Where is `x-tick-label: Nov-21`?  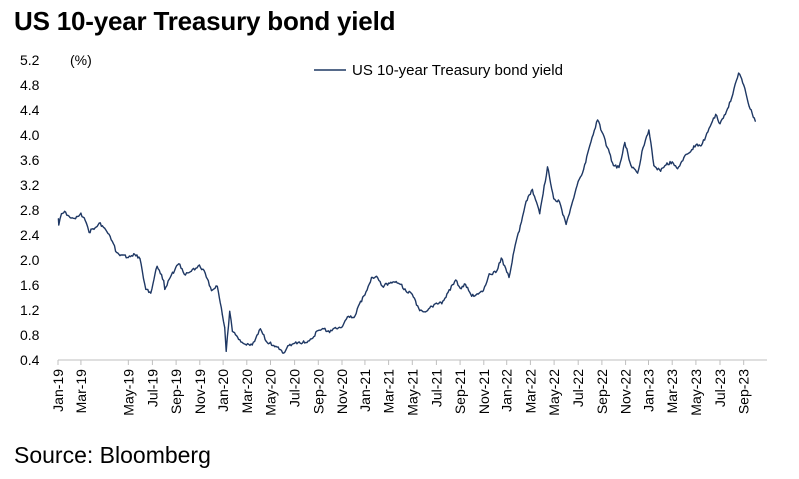 x-tick-label: Nov-21 is located at coordinates (484, 391).